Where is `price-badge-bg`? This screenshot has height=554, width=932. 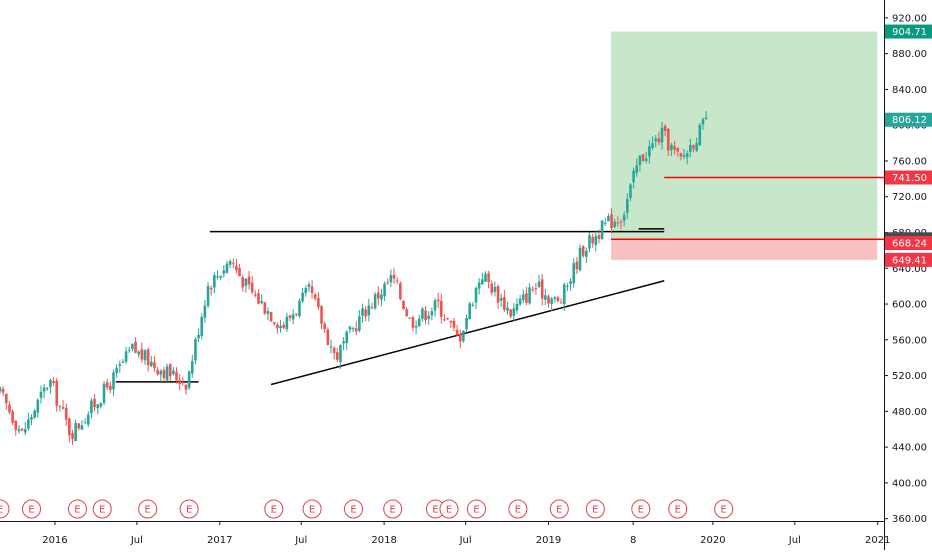 price-badge-bg is located at coordinates (908, 119).